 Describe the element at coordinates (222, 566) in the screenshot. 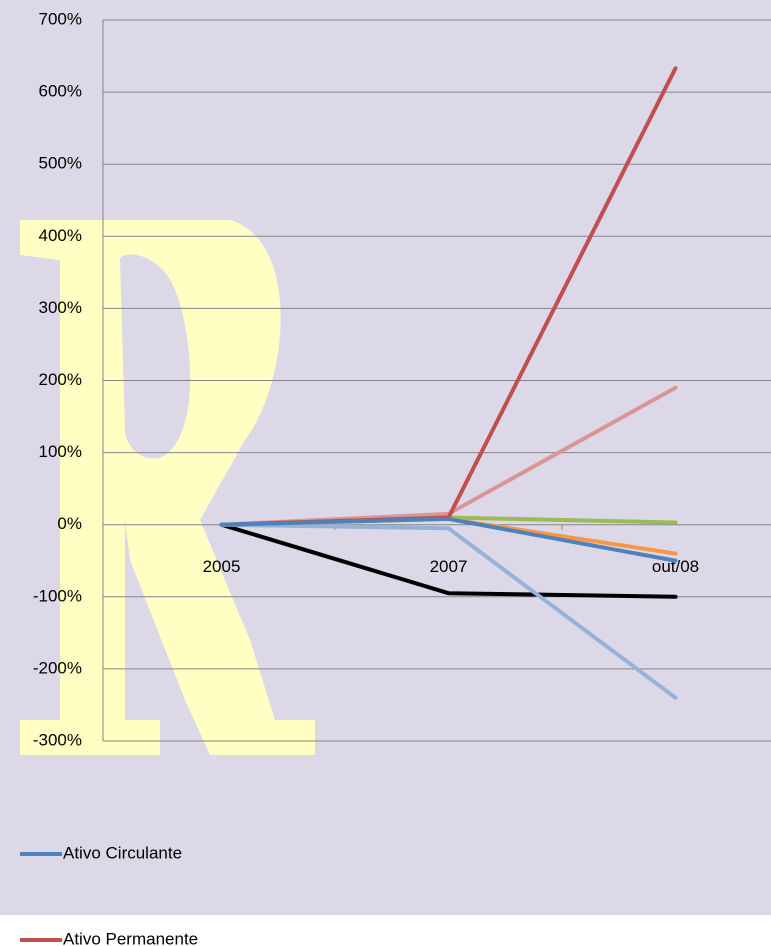

I see `x-tick-label: 2005` at that location.